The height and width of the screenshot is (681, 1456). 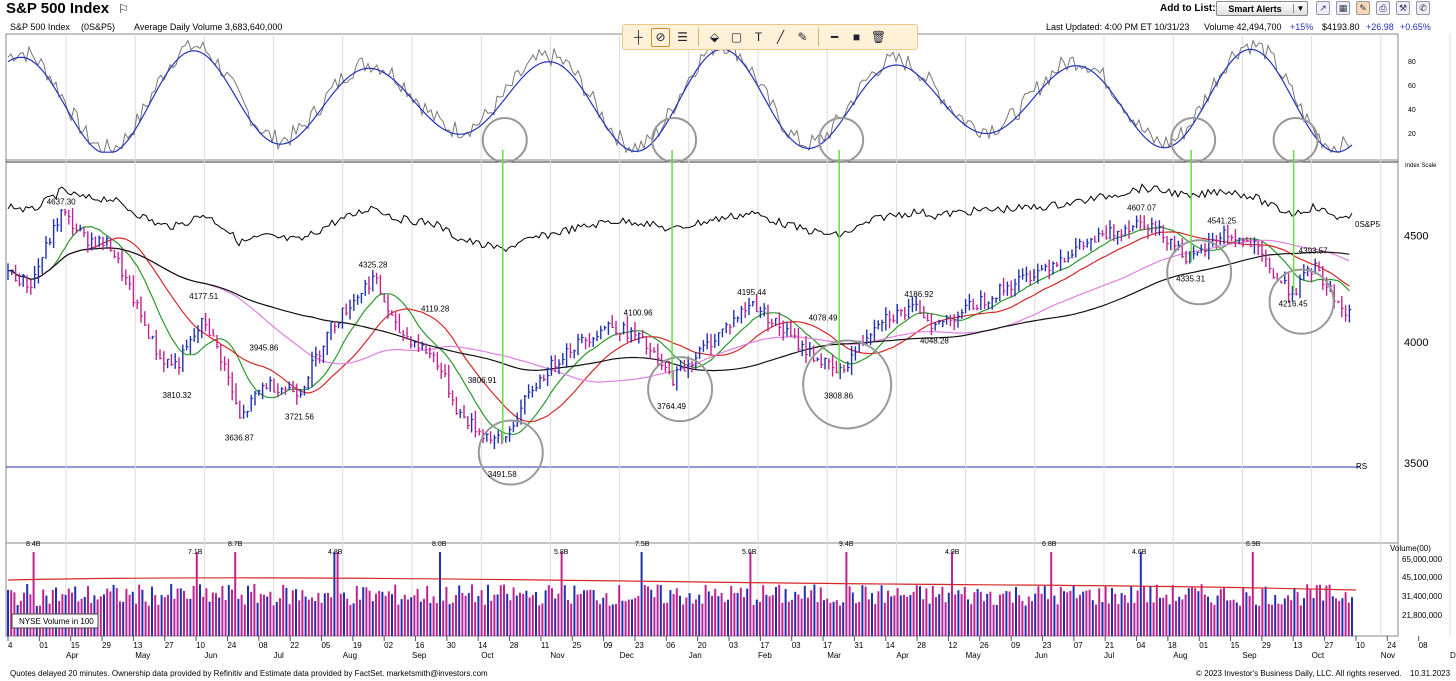 I want to click on x-month-label: Jun, so click(x=1041, y=655).